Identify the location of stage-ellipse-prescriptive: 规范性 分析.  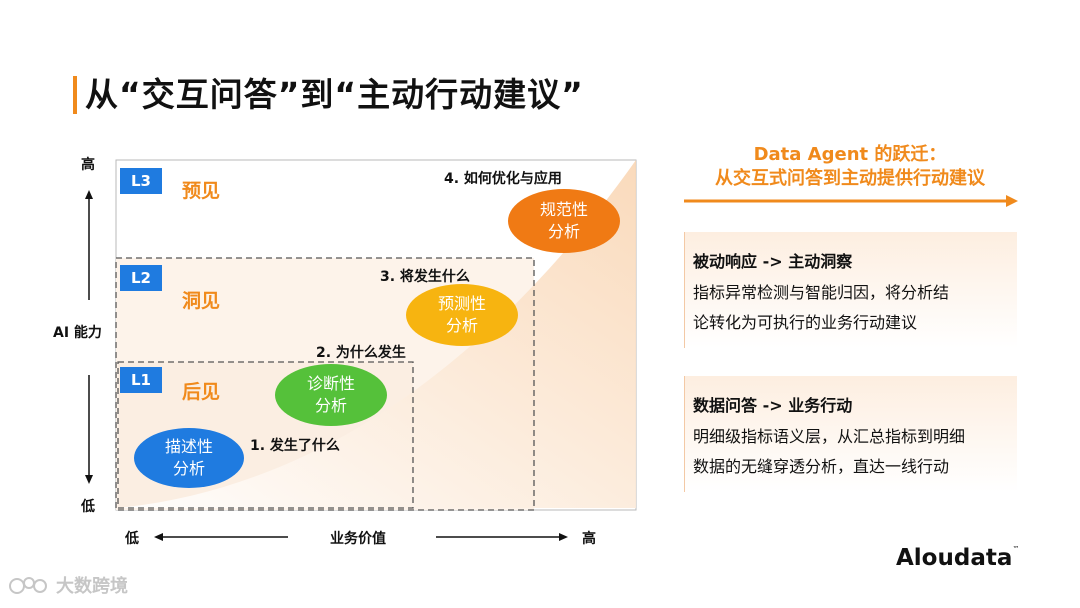
(564, 221).